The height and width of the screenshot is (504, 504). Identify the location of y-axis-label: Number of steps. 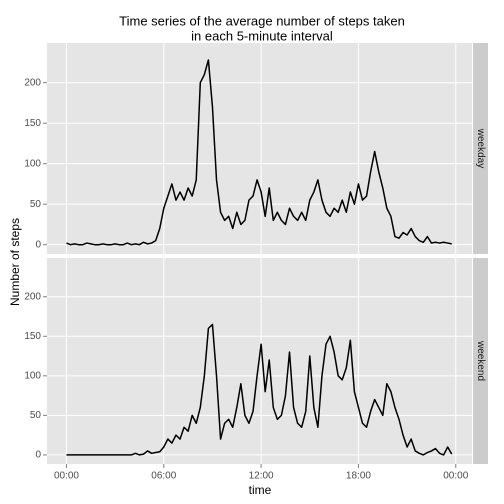
(15, 262).